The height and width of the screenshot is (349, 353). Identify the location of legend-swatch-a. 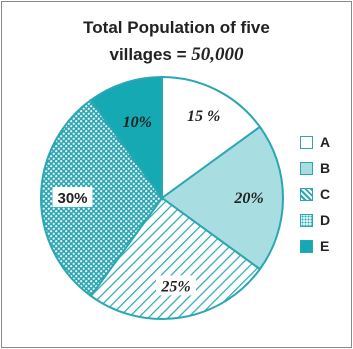
(306, 142).